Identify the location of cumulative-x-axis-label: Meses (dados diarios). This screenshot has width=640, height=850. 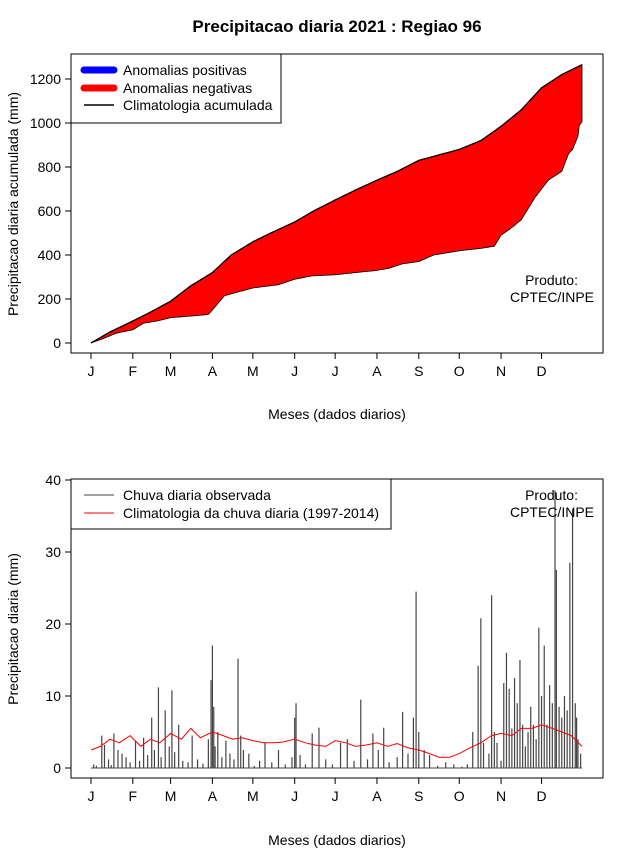
(337, 414).